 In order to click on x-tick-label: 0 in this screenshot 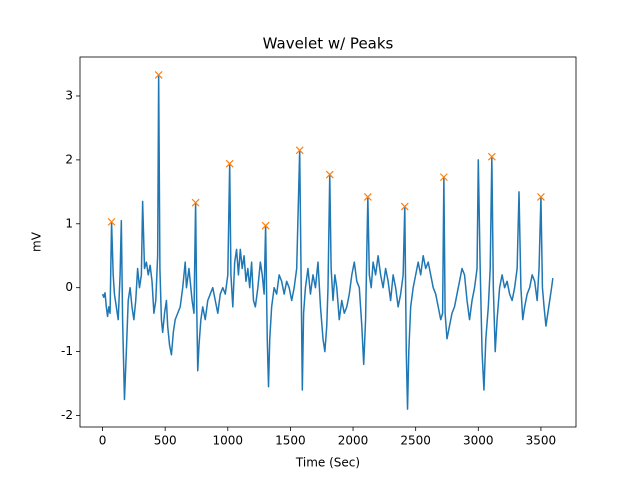, I will do `click(103, 441)`.